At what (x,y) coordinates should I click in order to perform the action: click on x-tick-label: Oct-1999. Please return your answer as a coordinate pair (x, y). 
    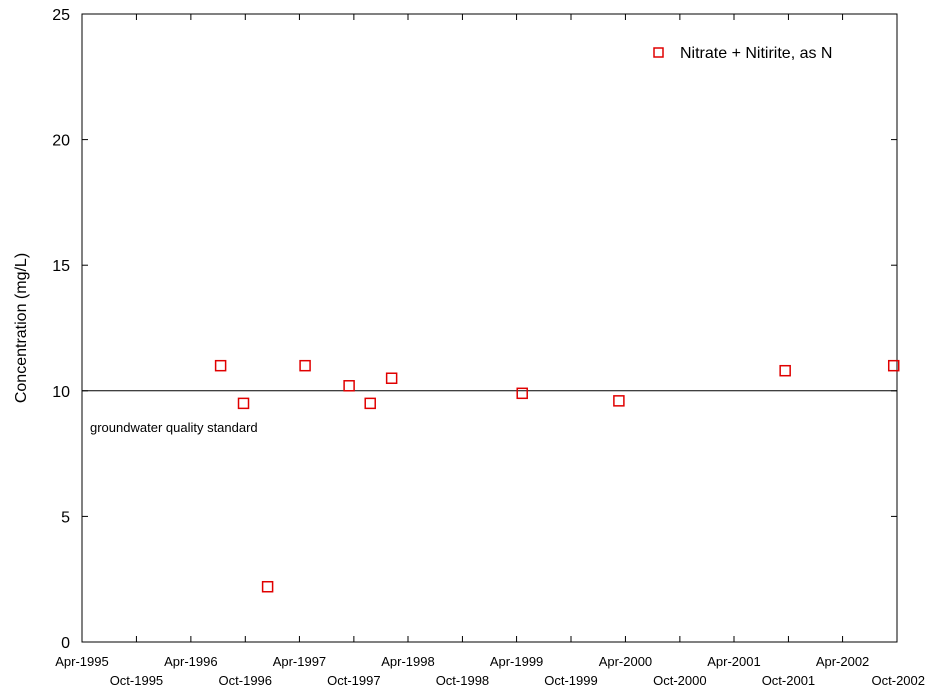
    Looking at the image, I should click on (570, 680).